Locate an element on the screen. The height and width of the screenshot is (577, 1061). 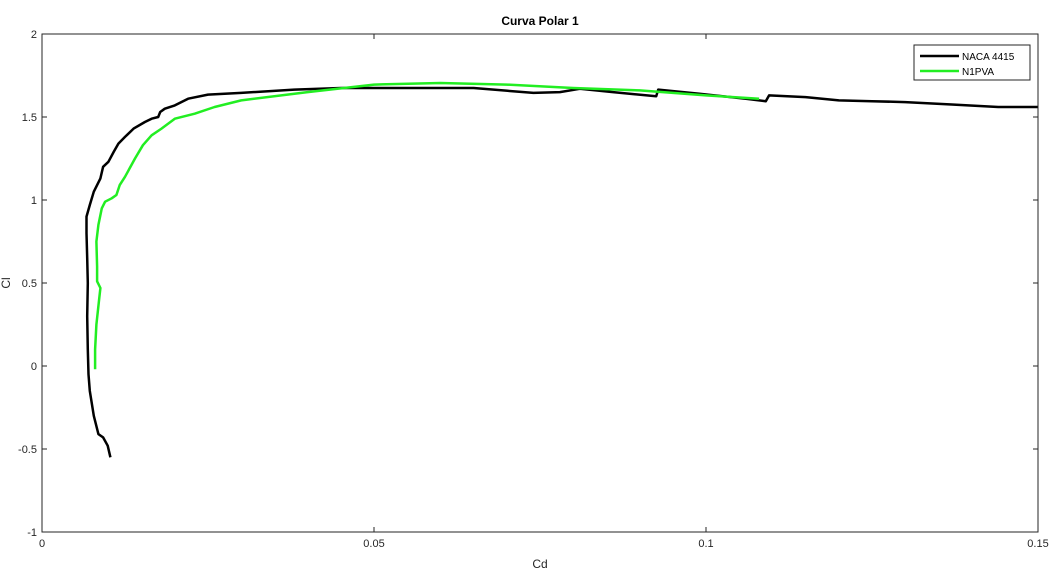
x-tick-label: 0.05 is located at coordinates (373, 544).